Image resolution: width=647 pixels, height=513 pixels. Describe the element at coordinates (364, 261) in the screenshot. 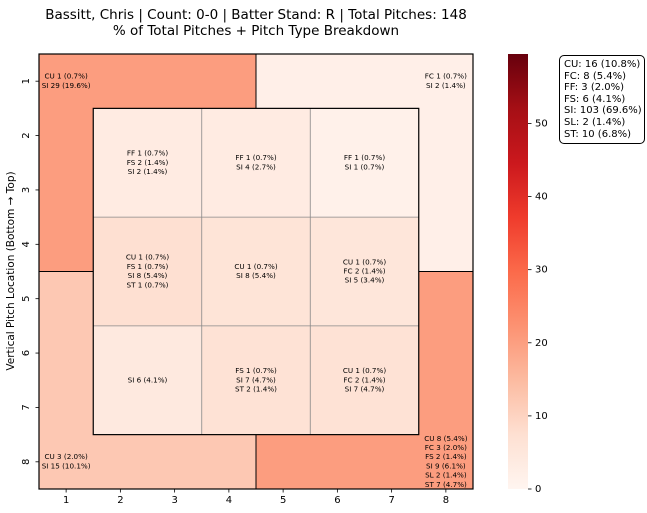

I see `zone-inner-r1c2-label: CU 1 (0.7%)` at that location.